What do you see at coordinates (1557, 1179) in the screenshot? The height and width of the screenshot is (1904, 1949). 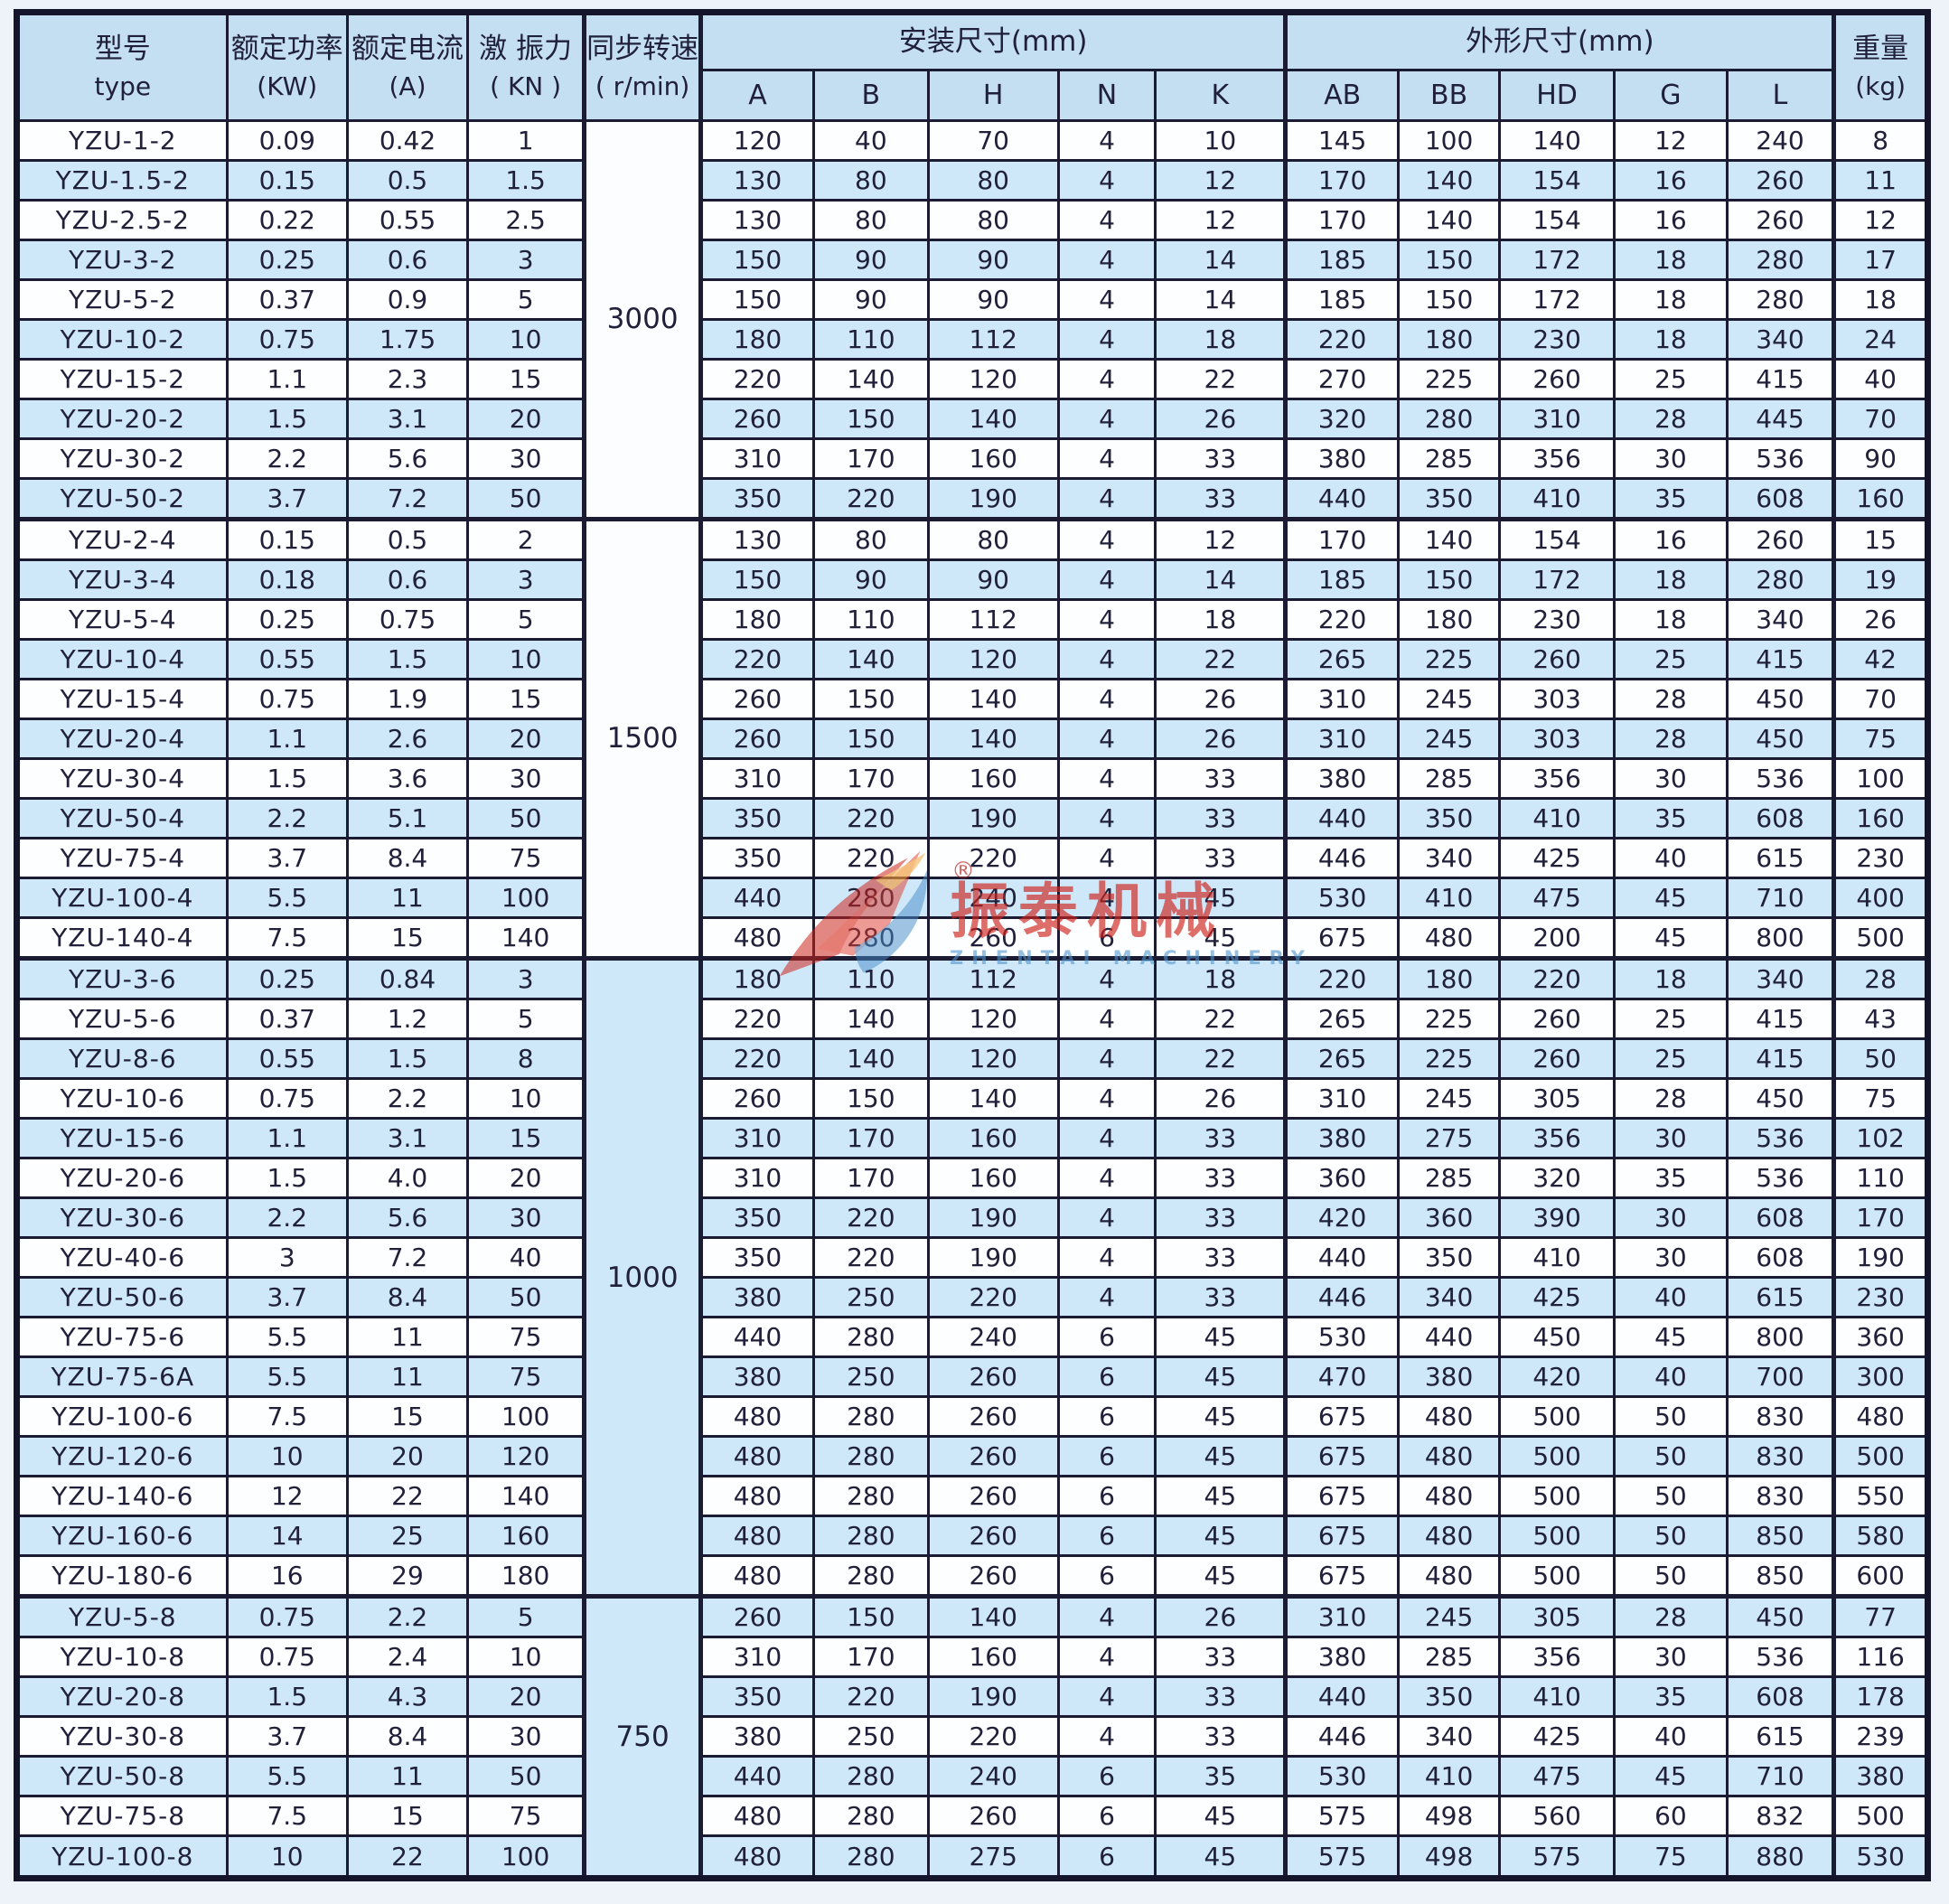 I see `value-cell: 320` at bounding box center [1557, 1179].